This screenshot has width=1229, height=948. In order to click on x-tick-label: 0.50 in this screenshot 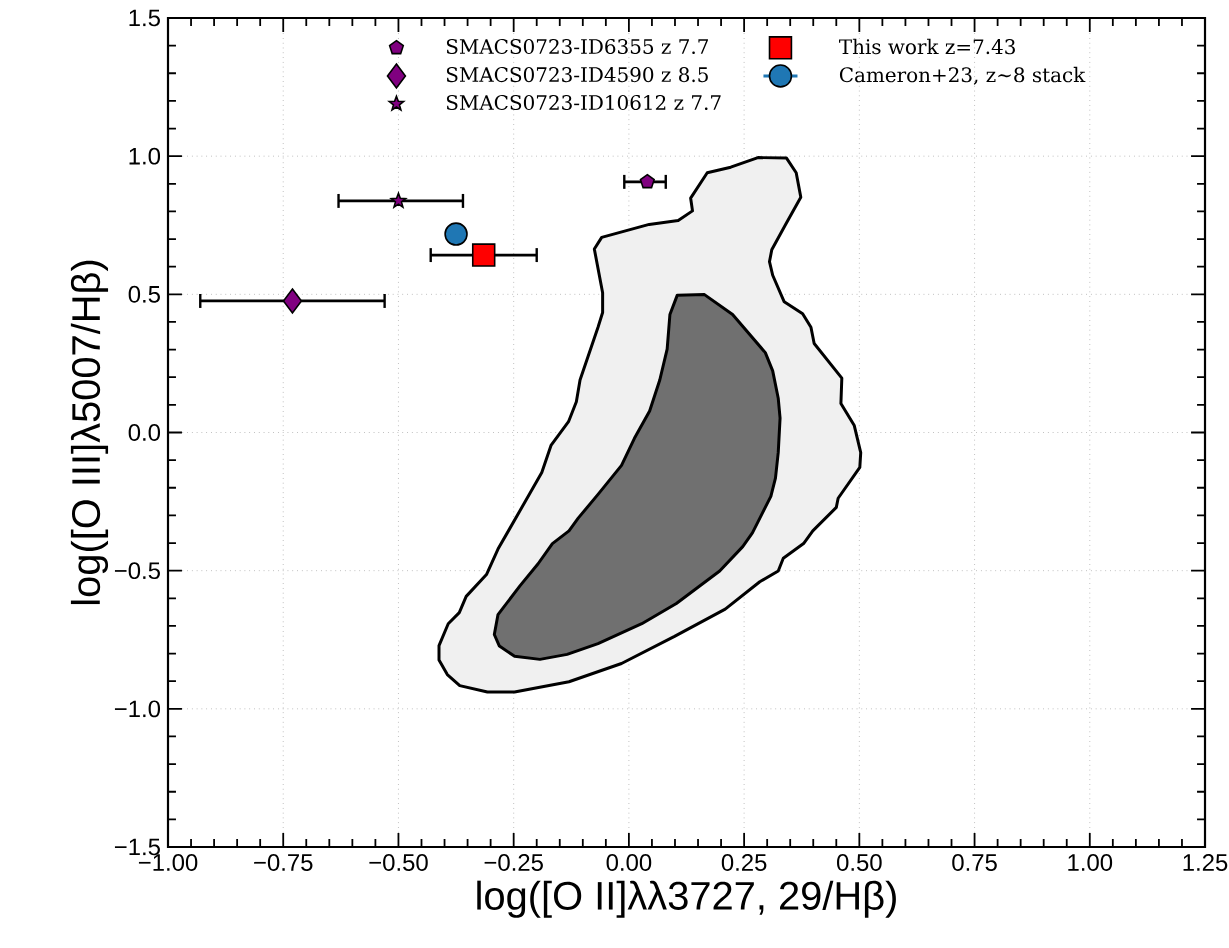, I will do `click(859, 862)`.